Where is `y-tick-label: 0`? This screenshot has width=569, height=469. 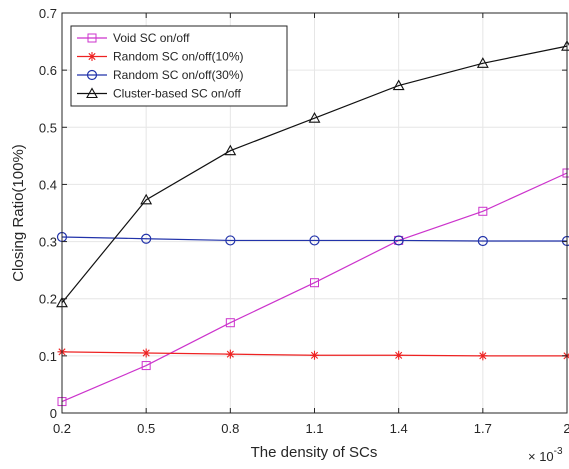
y-tick-label: 0 is located at coordinates (53, 413).